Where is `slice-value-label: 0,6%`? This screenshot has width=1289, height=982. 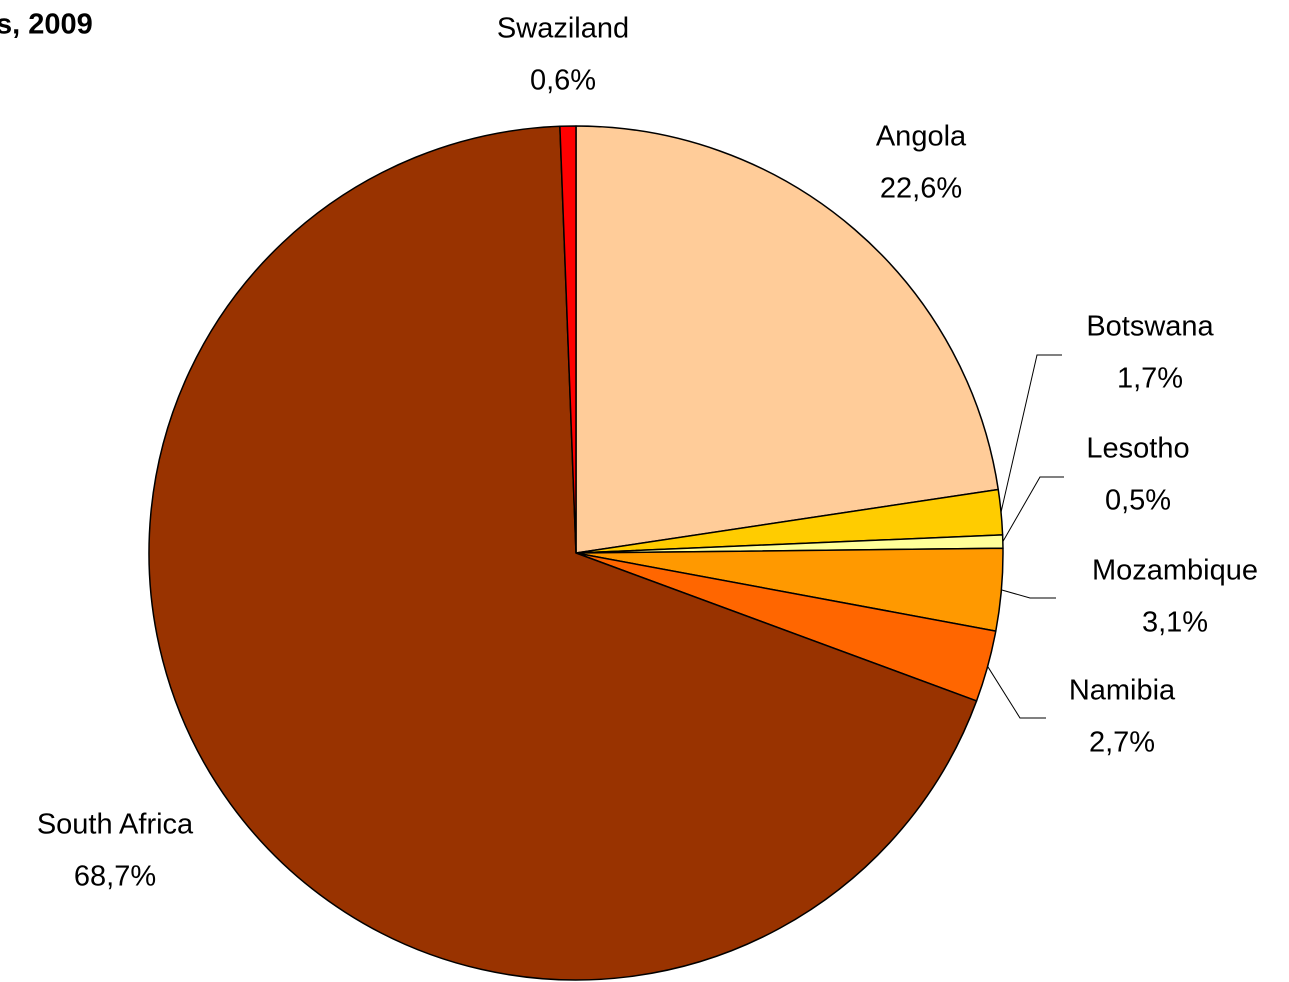 slice-value-label: 0,6% is located at coordinates (563, 81).